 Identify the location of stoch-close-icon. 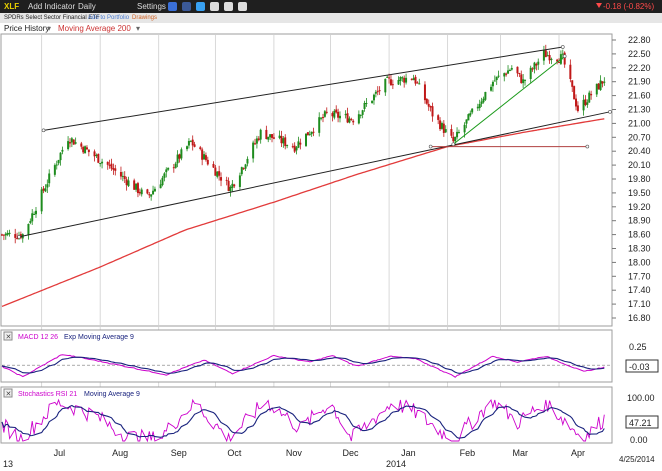
(8, 393).